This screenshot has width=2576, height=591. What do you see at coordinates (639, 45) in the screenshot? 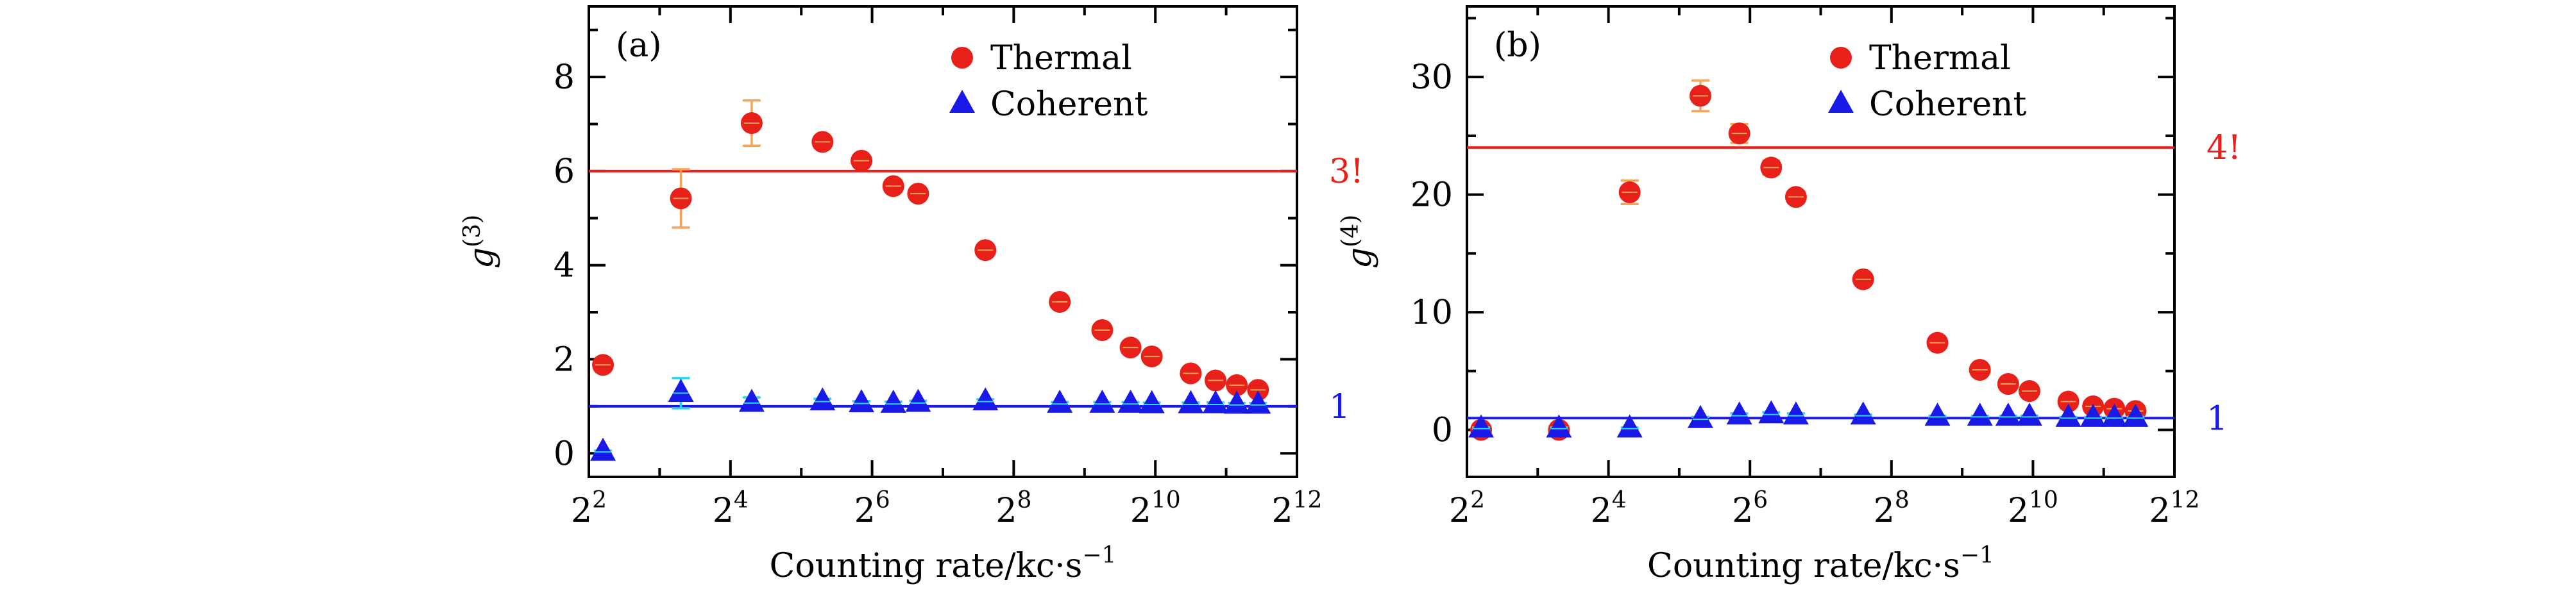
I see `panel-label: (a)` at bounding box center [639, 45].